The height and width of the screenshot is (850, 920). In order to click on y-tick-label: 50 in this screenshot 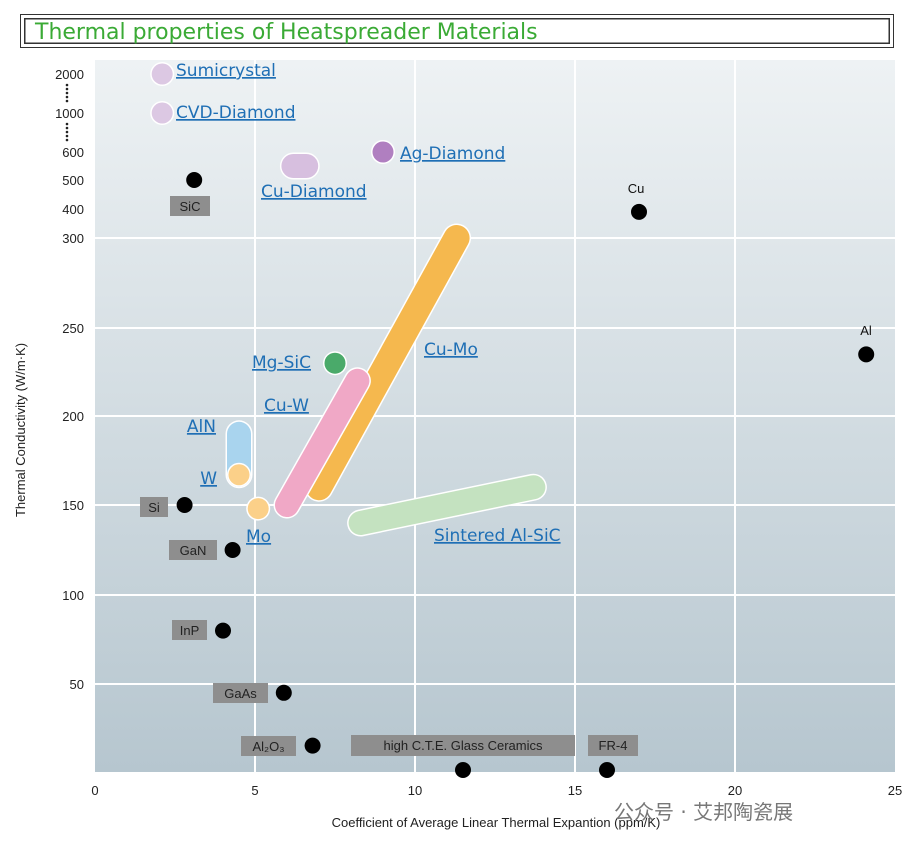, I will do `click(77, 684)`.